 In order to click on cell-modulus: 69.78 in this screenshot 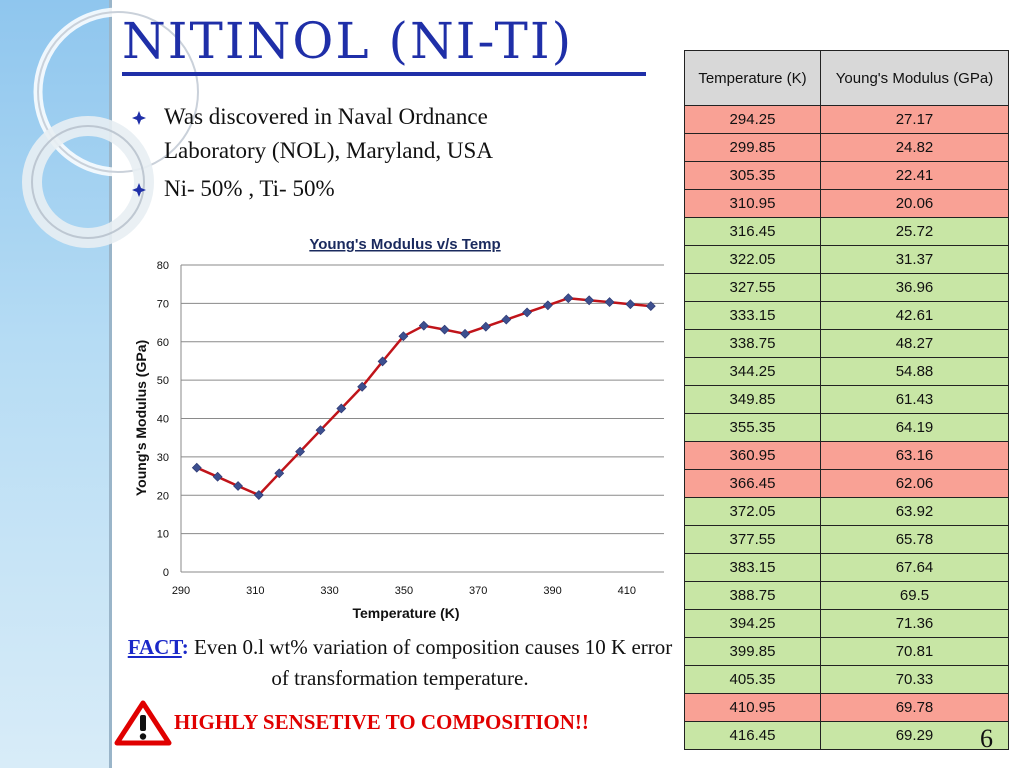, I will do `click(914, 707)`.